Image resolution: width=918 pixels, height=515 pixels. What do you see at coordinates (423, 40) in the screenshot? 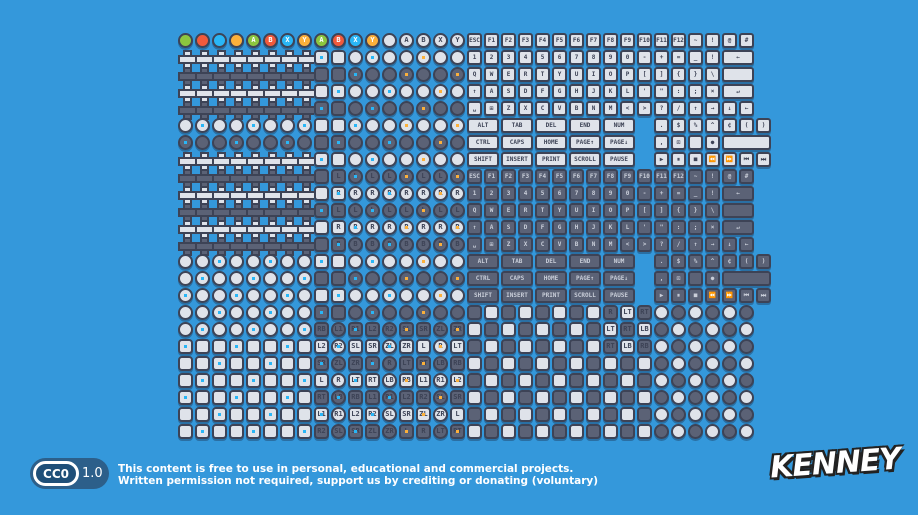
I see `button-icon: B` at bounding box center [423, 40].